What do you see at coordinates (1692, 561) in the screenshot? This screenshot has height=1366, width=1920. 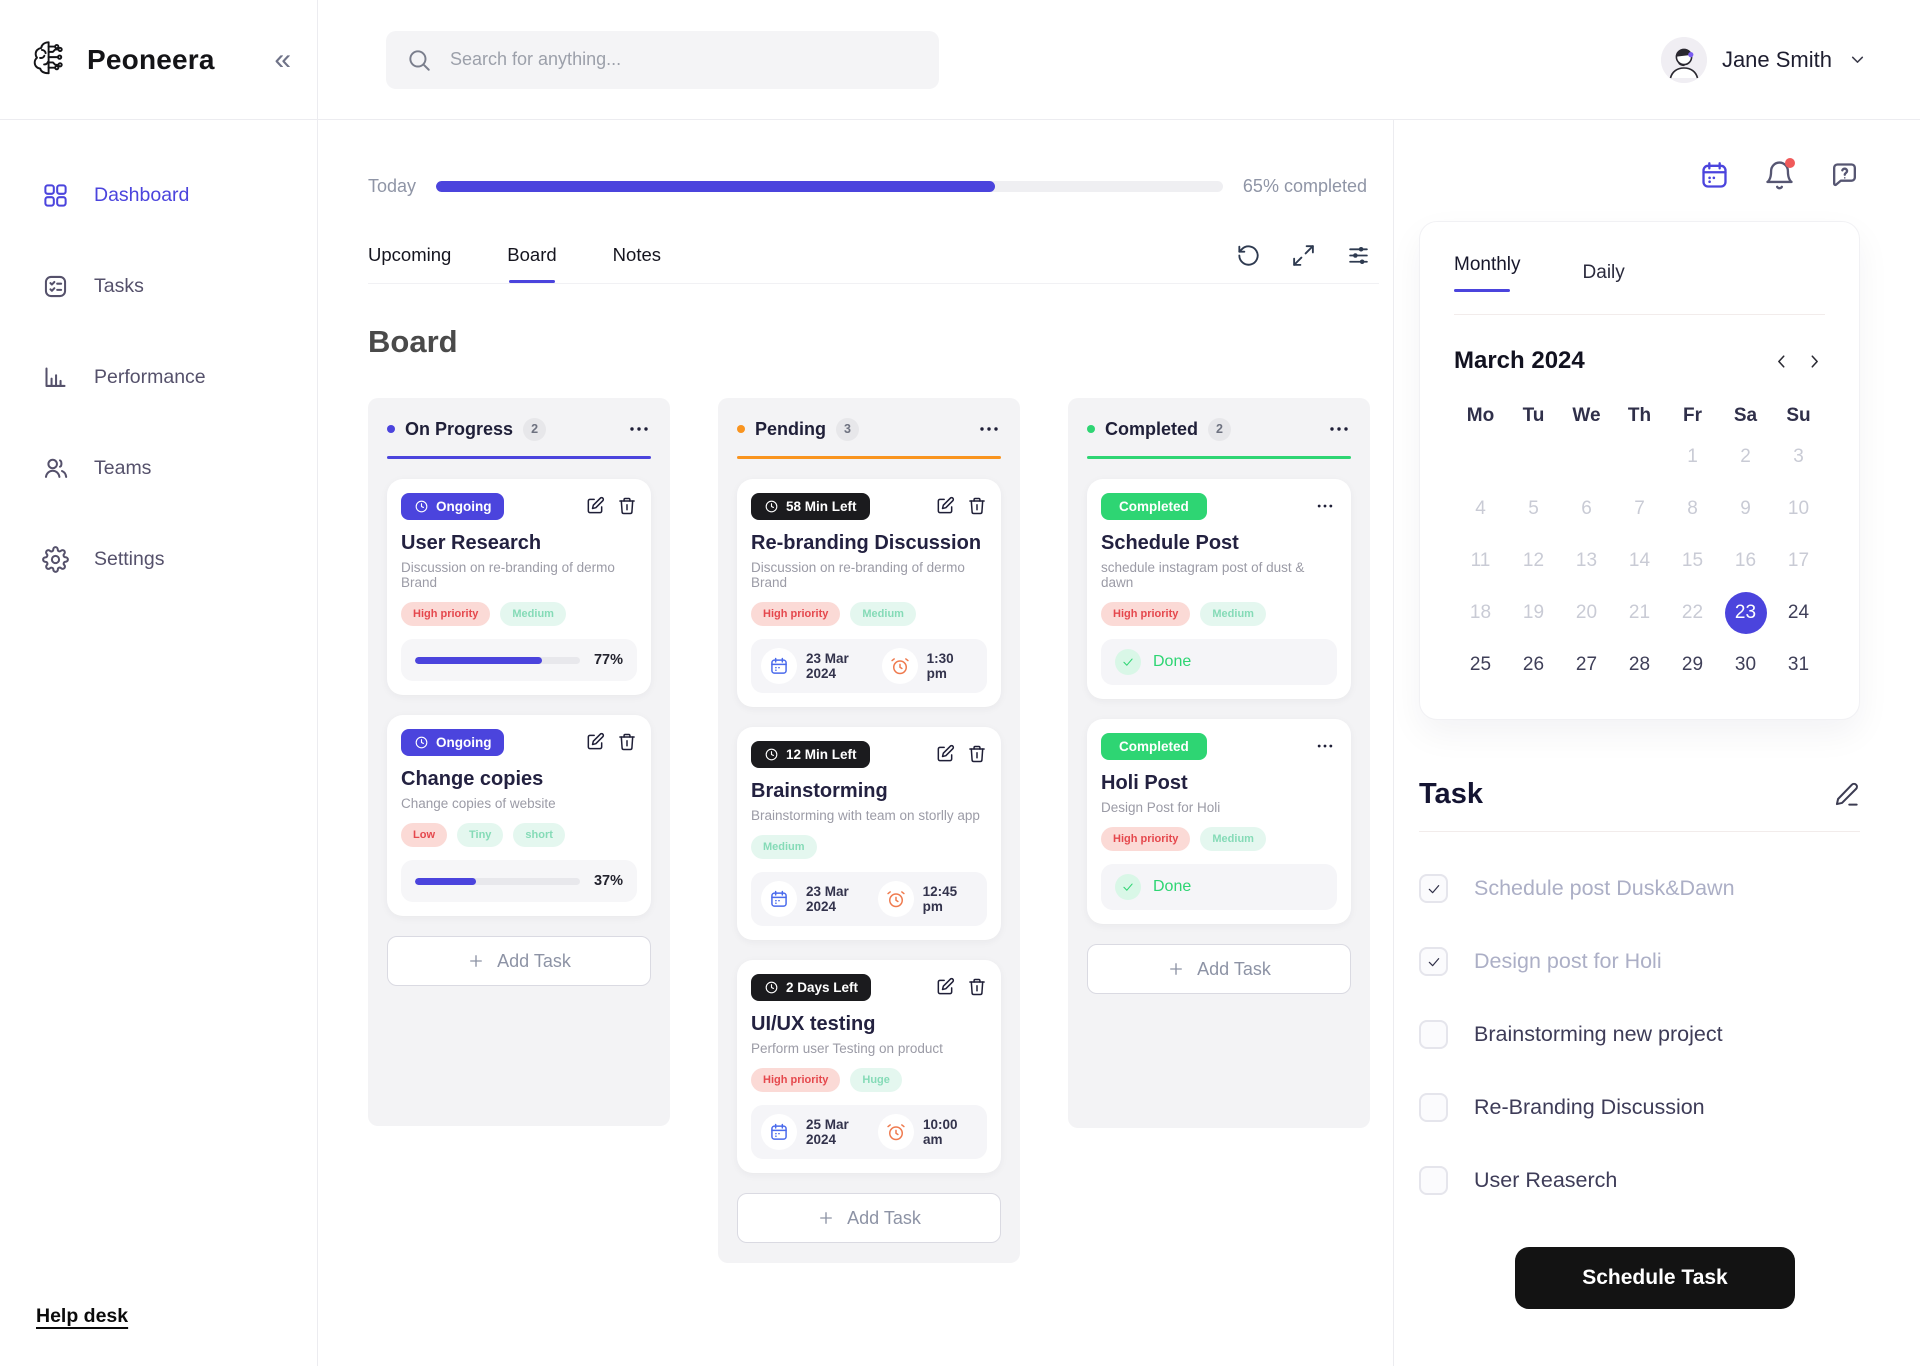 I see `calendar-day-15: 15` at bounding box center [1692, 561].